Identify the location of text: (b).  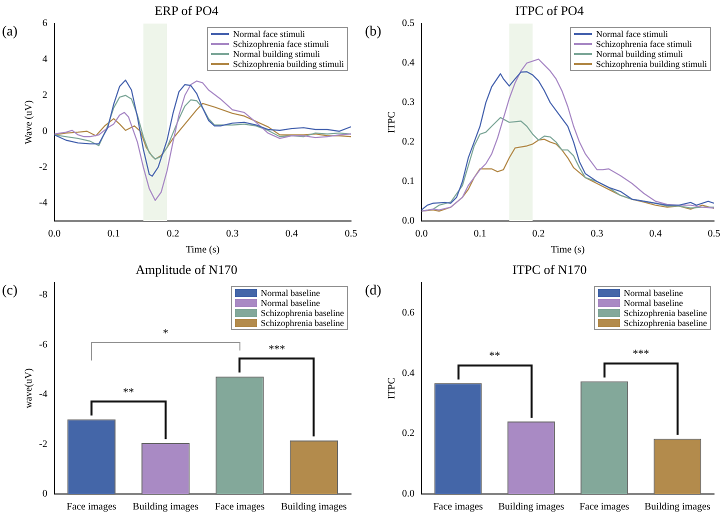
(373, 32).